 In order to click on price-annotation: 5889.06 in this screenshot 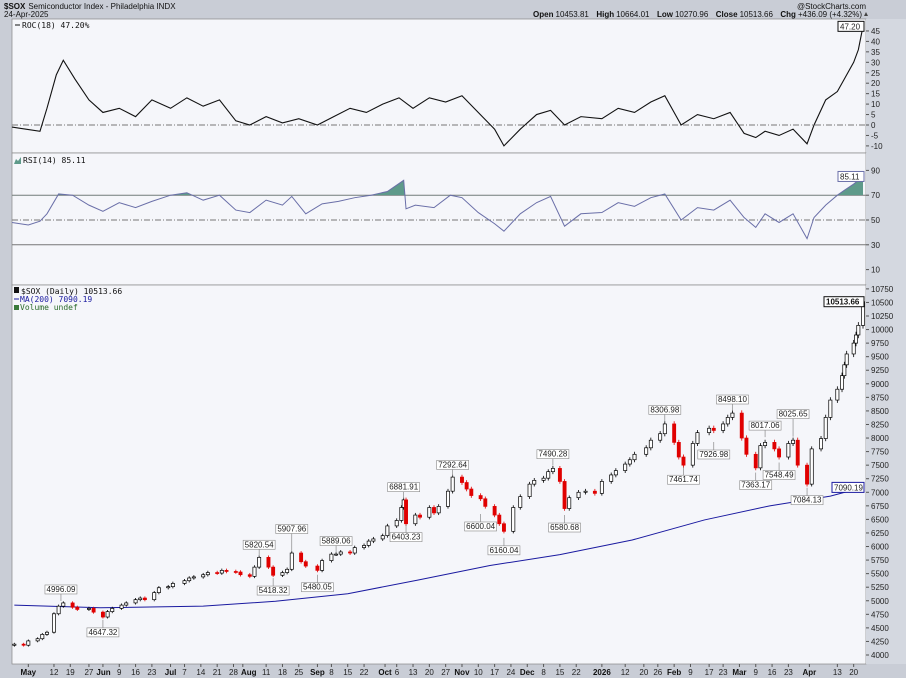, I will do `click(336, 544)`.